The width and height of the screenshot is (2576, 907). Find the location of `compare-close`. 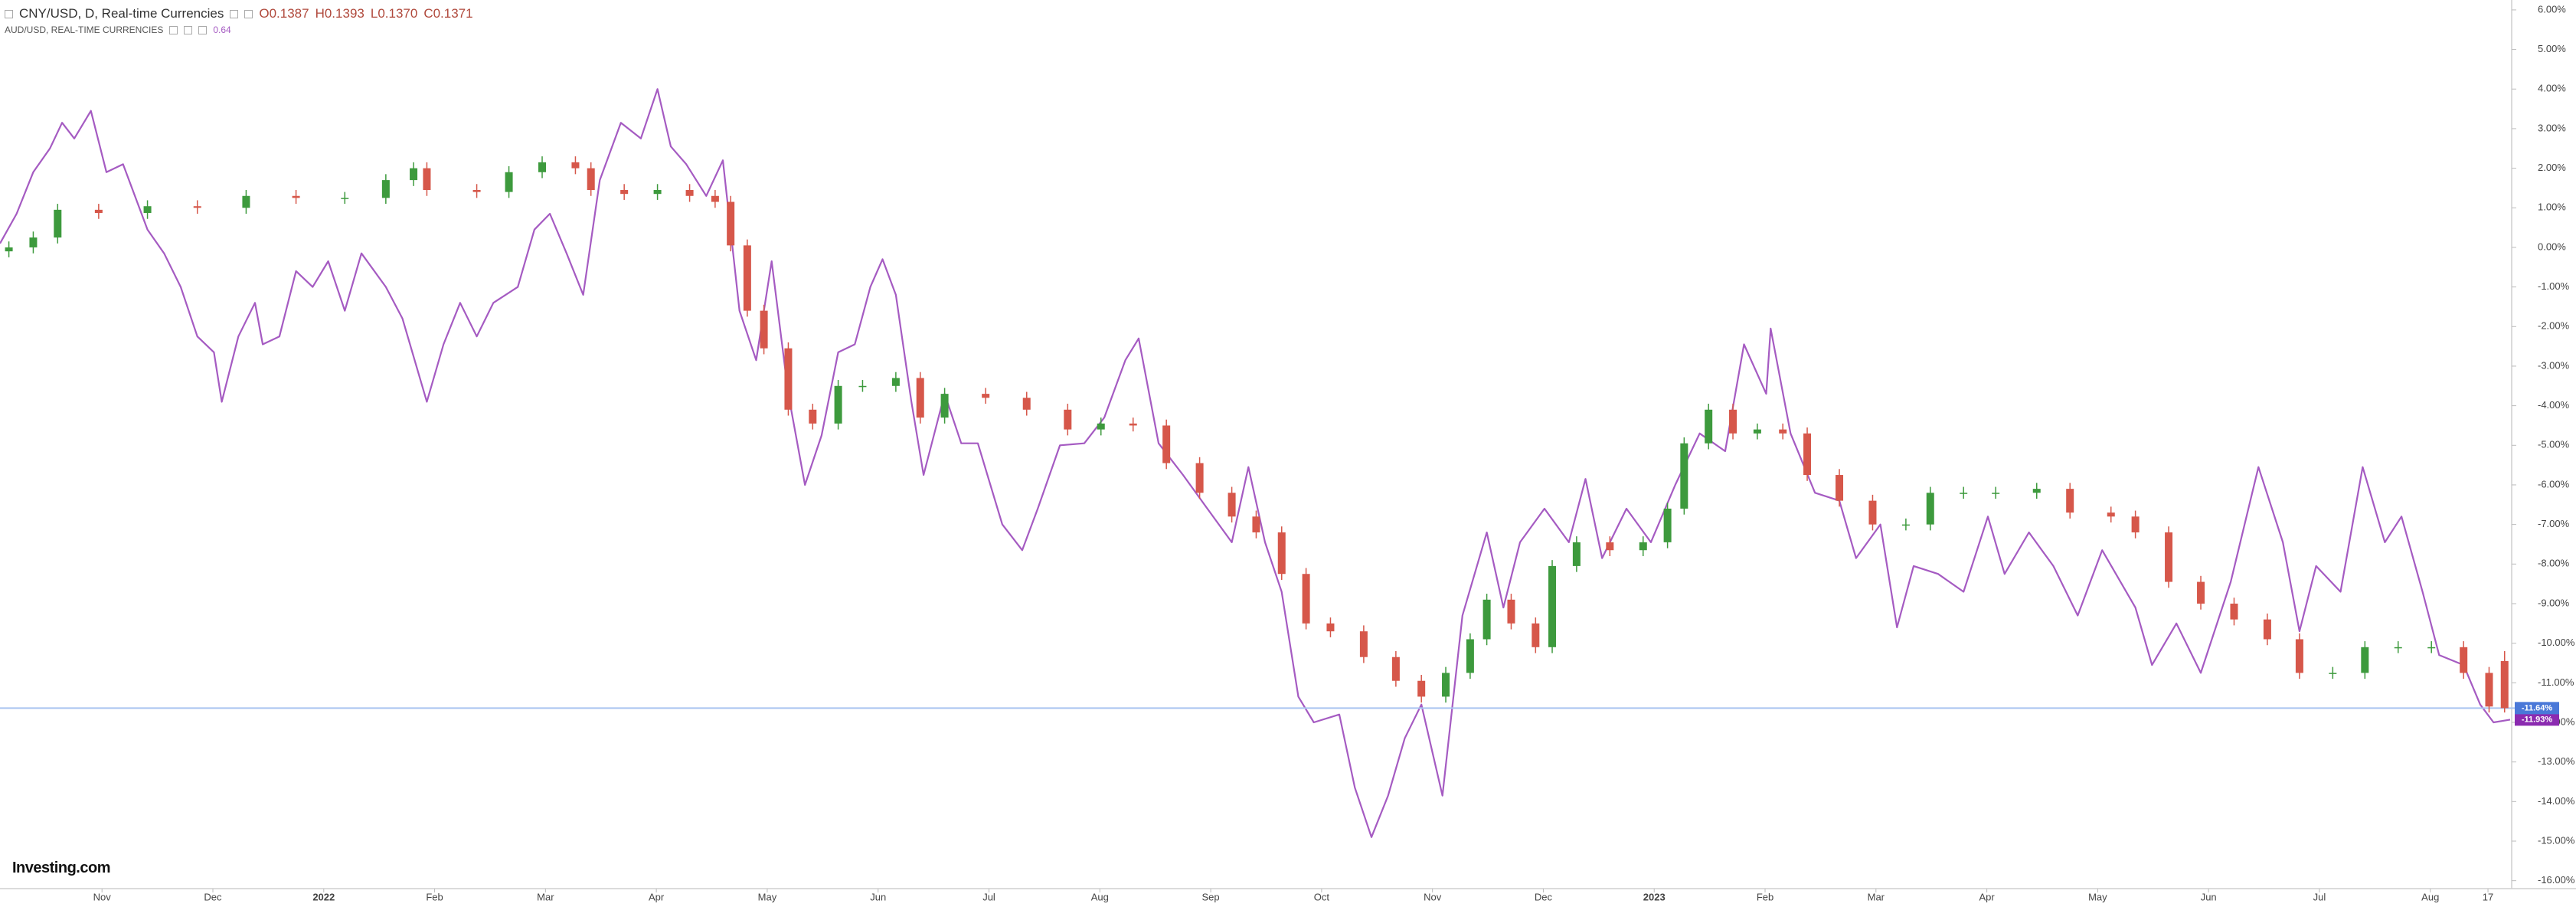

compare-close is located at coordinates (203, 29).